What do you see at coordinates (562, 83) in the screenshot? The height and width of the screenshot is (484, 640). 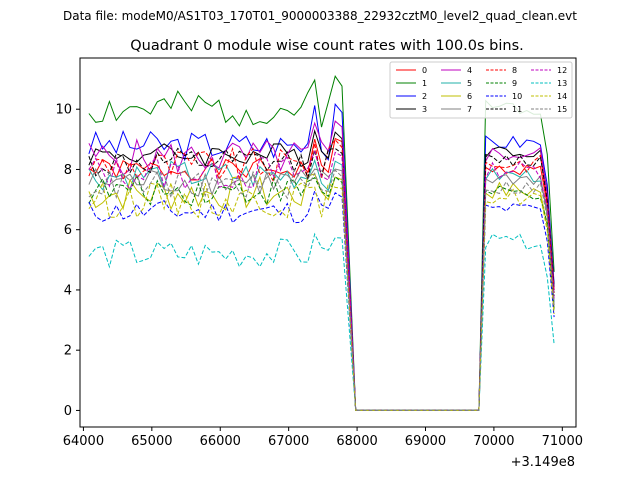 I see `legend-label-13: 13` at bounding box center [562, 83].